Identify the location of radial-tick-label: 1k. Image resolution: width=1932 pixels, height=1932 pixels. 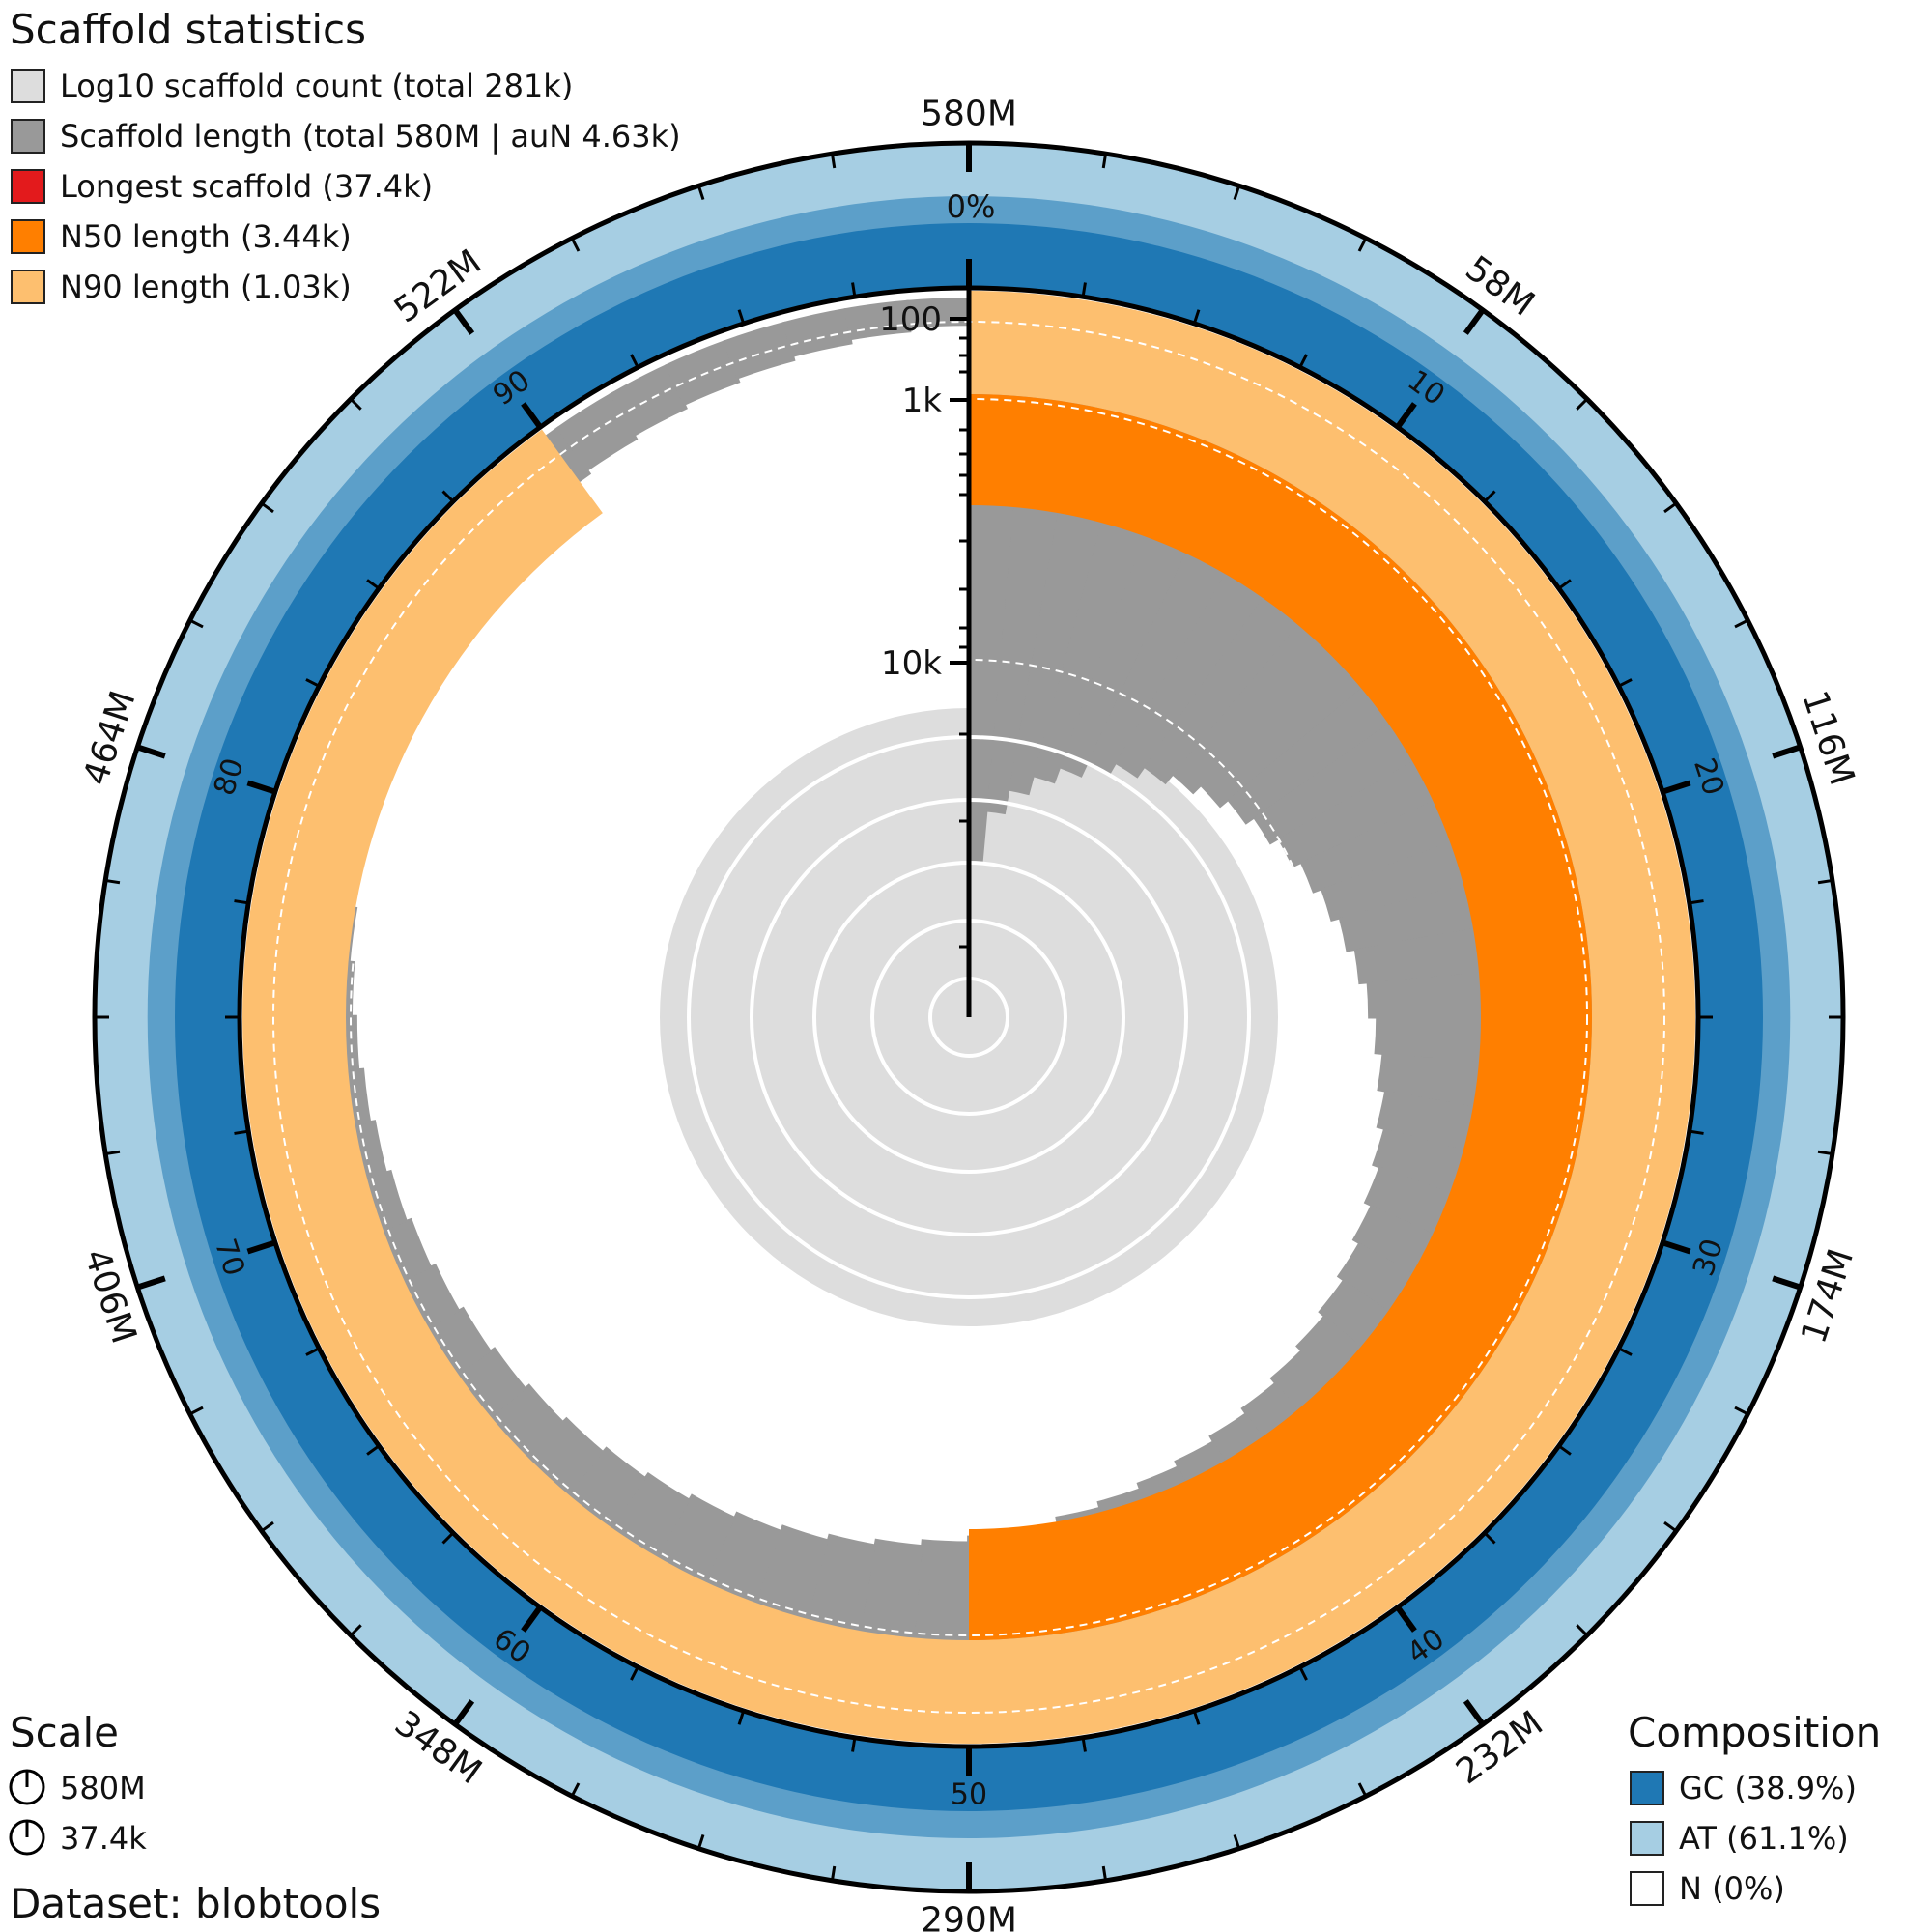
(922, 401).